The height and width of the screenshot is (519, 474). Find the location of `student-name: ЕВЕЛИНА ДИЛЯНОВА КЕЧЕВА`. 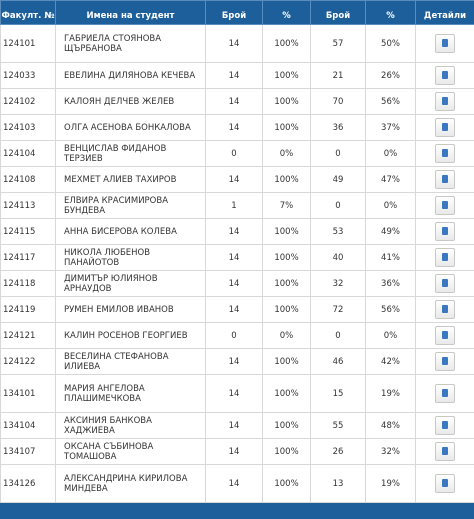

student-name: ЕВЕЛИНА ДИЛЯНОВА КЕЧЕВА is located at coordinates (131, 76).